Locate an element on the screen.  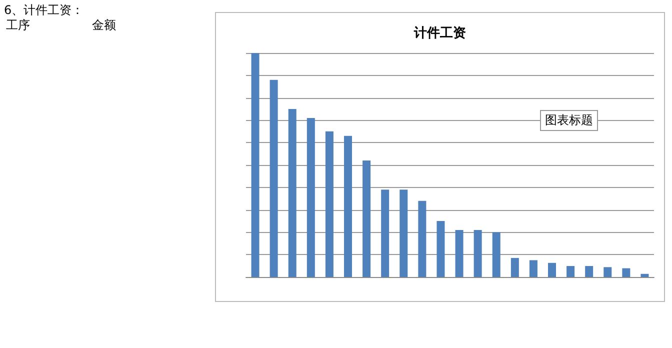
chart-title: 计件工资 is located at coordinates (439, 32).